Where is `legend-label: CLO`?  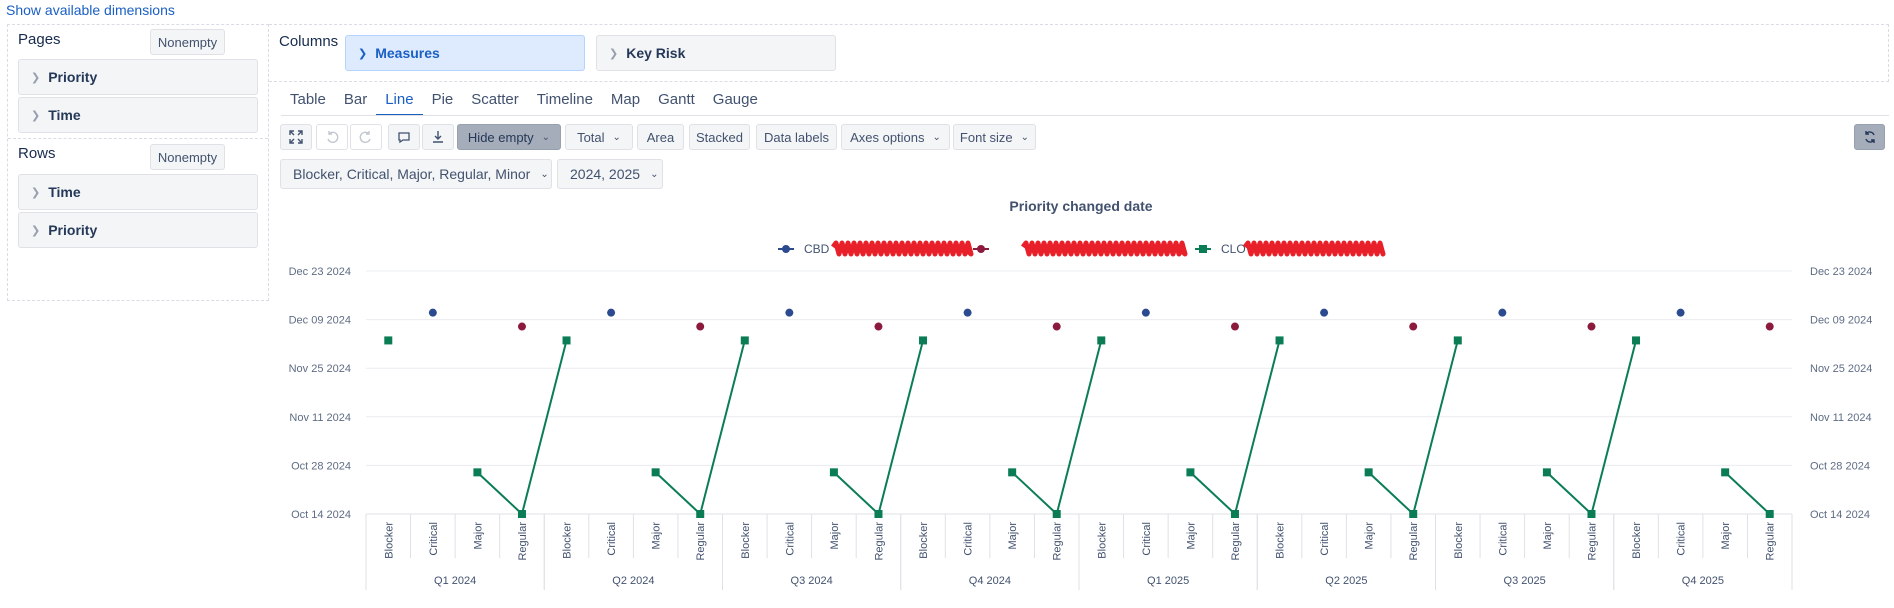
legend-label: CLO is located at coordinates (1233, 249).